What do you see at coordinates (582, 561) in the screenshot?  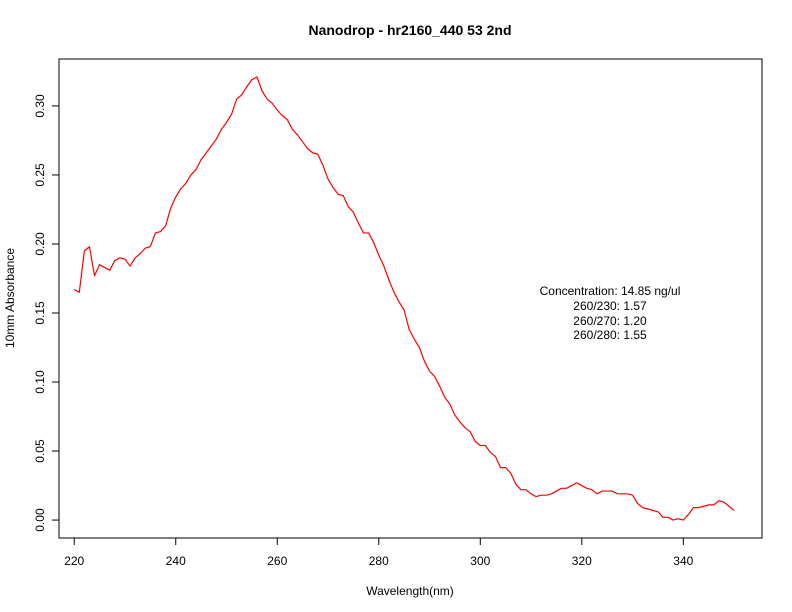 I see `x-tick-label: 320` at bounding box center [582, 561].